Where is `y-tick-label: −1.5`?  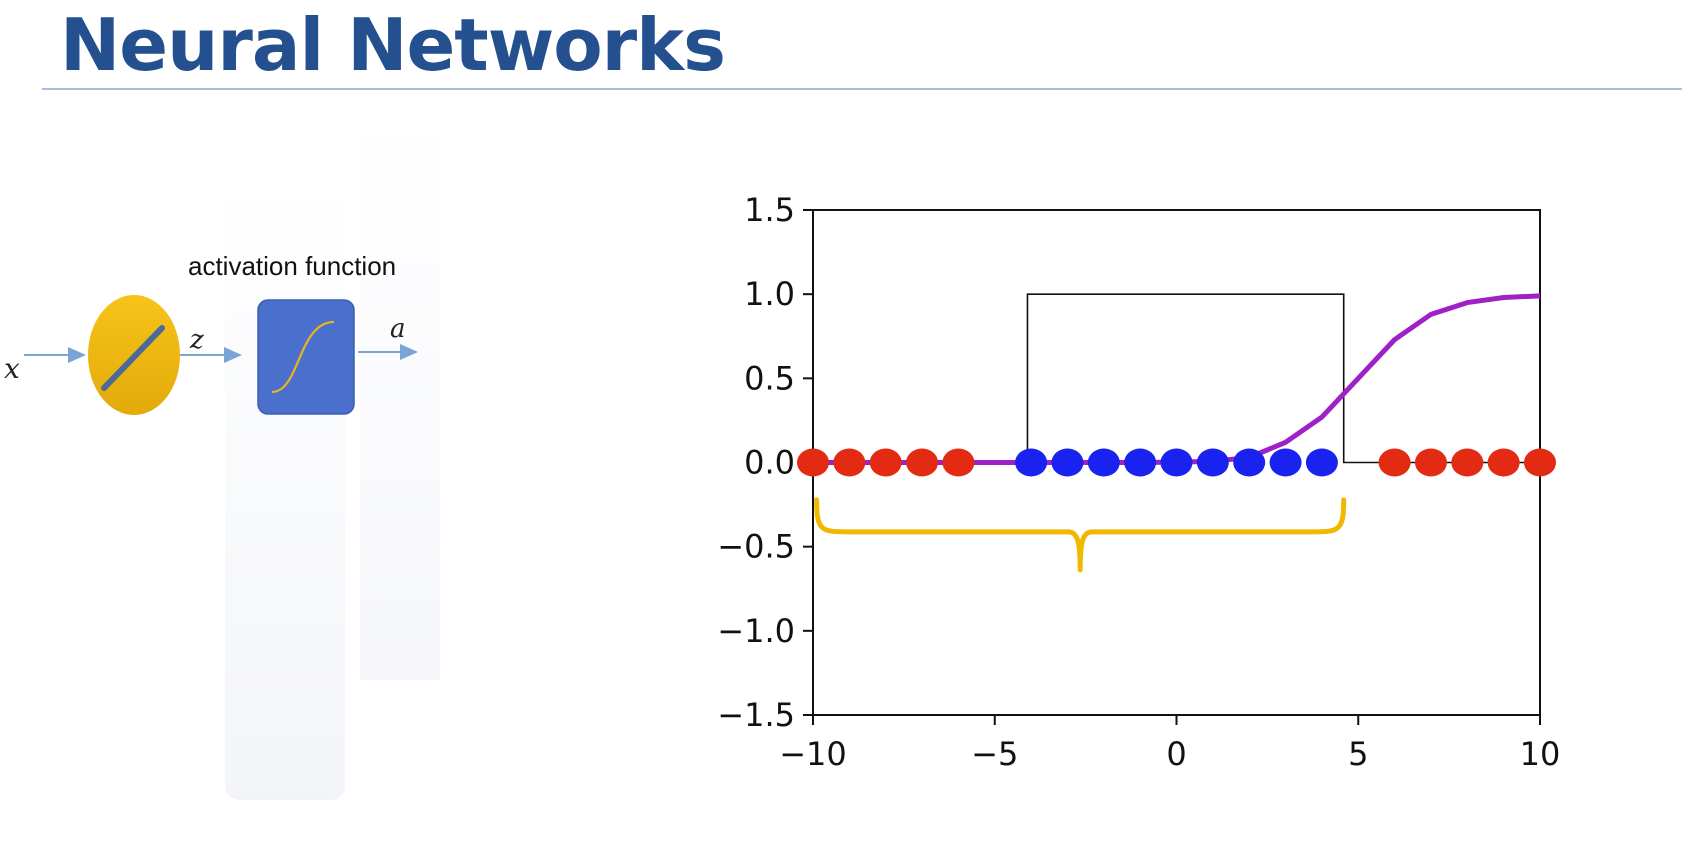
y-tick-label: −1.5 is located at coordinates (756, 715).